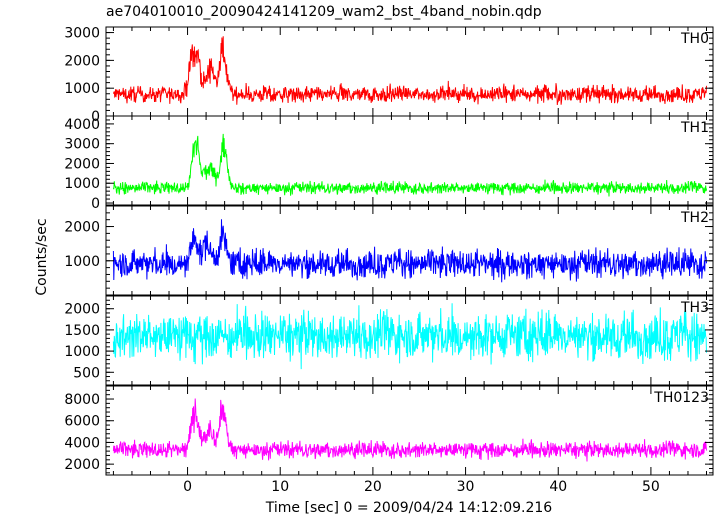  What do you see at coordinates (42, 256) in the screenshot?
I see `y-axis-label: Counts/sec` at bounding box center [42, 256].